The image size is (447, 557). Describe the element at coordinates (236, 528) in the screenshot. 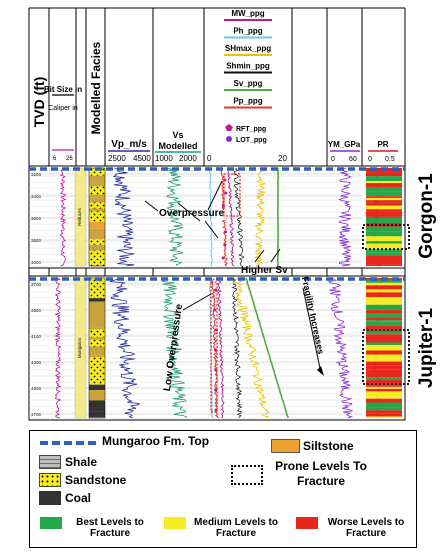

I see `legend-medium: Medium Levels to Fracture` at that location.